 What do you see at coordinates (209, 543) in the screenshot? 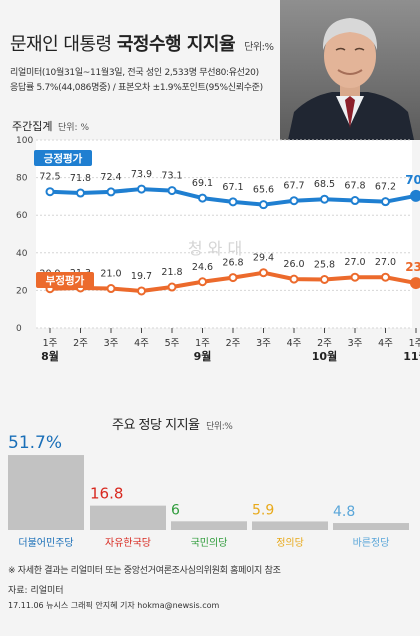
I see `party-name-label: 국민의당` at bounding box center [209, 543].